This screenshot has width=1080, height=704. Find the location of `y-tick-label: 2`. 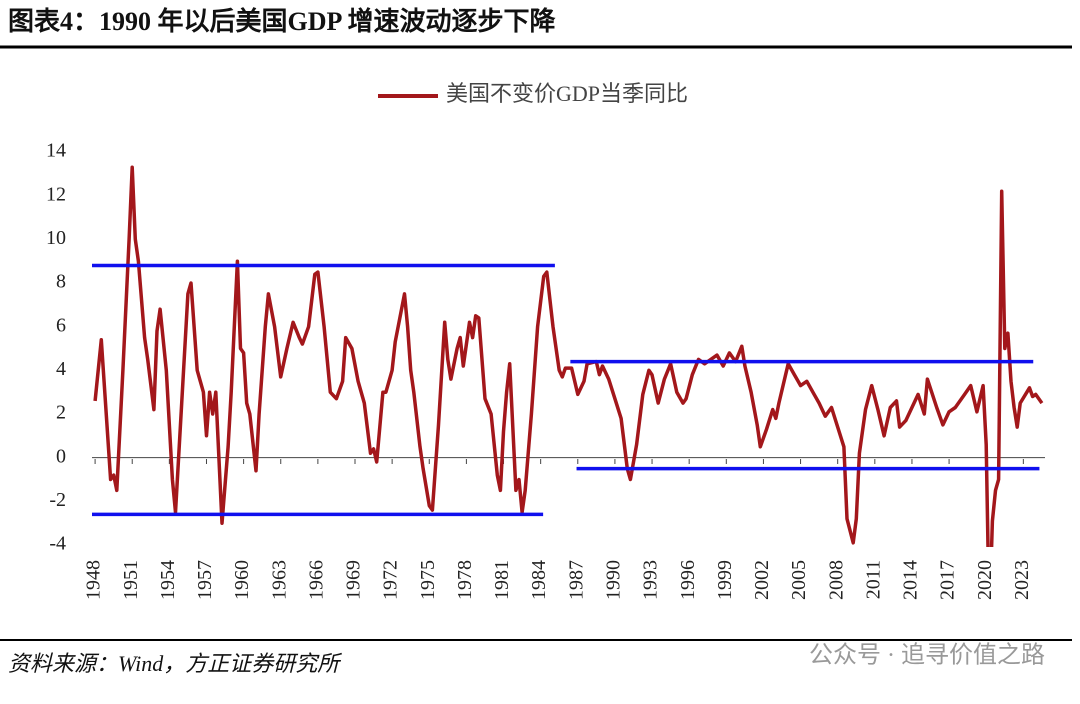

y-tick-label: 2 is located at coordinates (61, 413).